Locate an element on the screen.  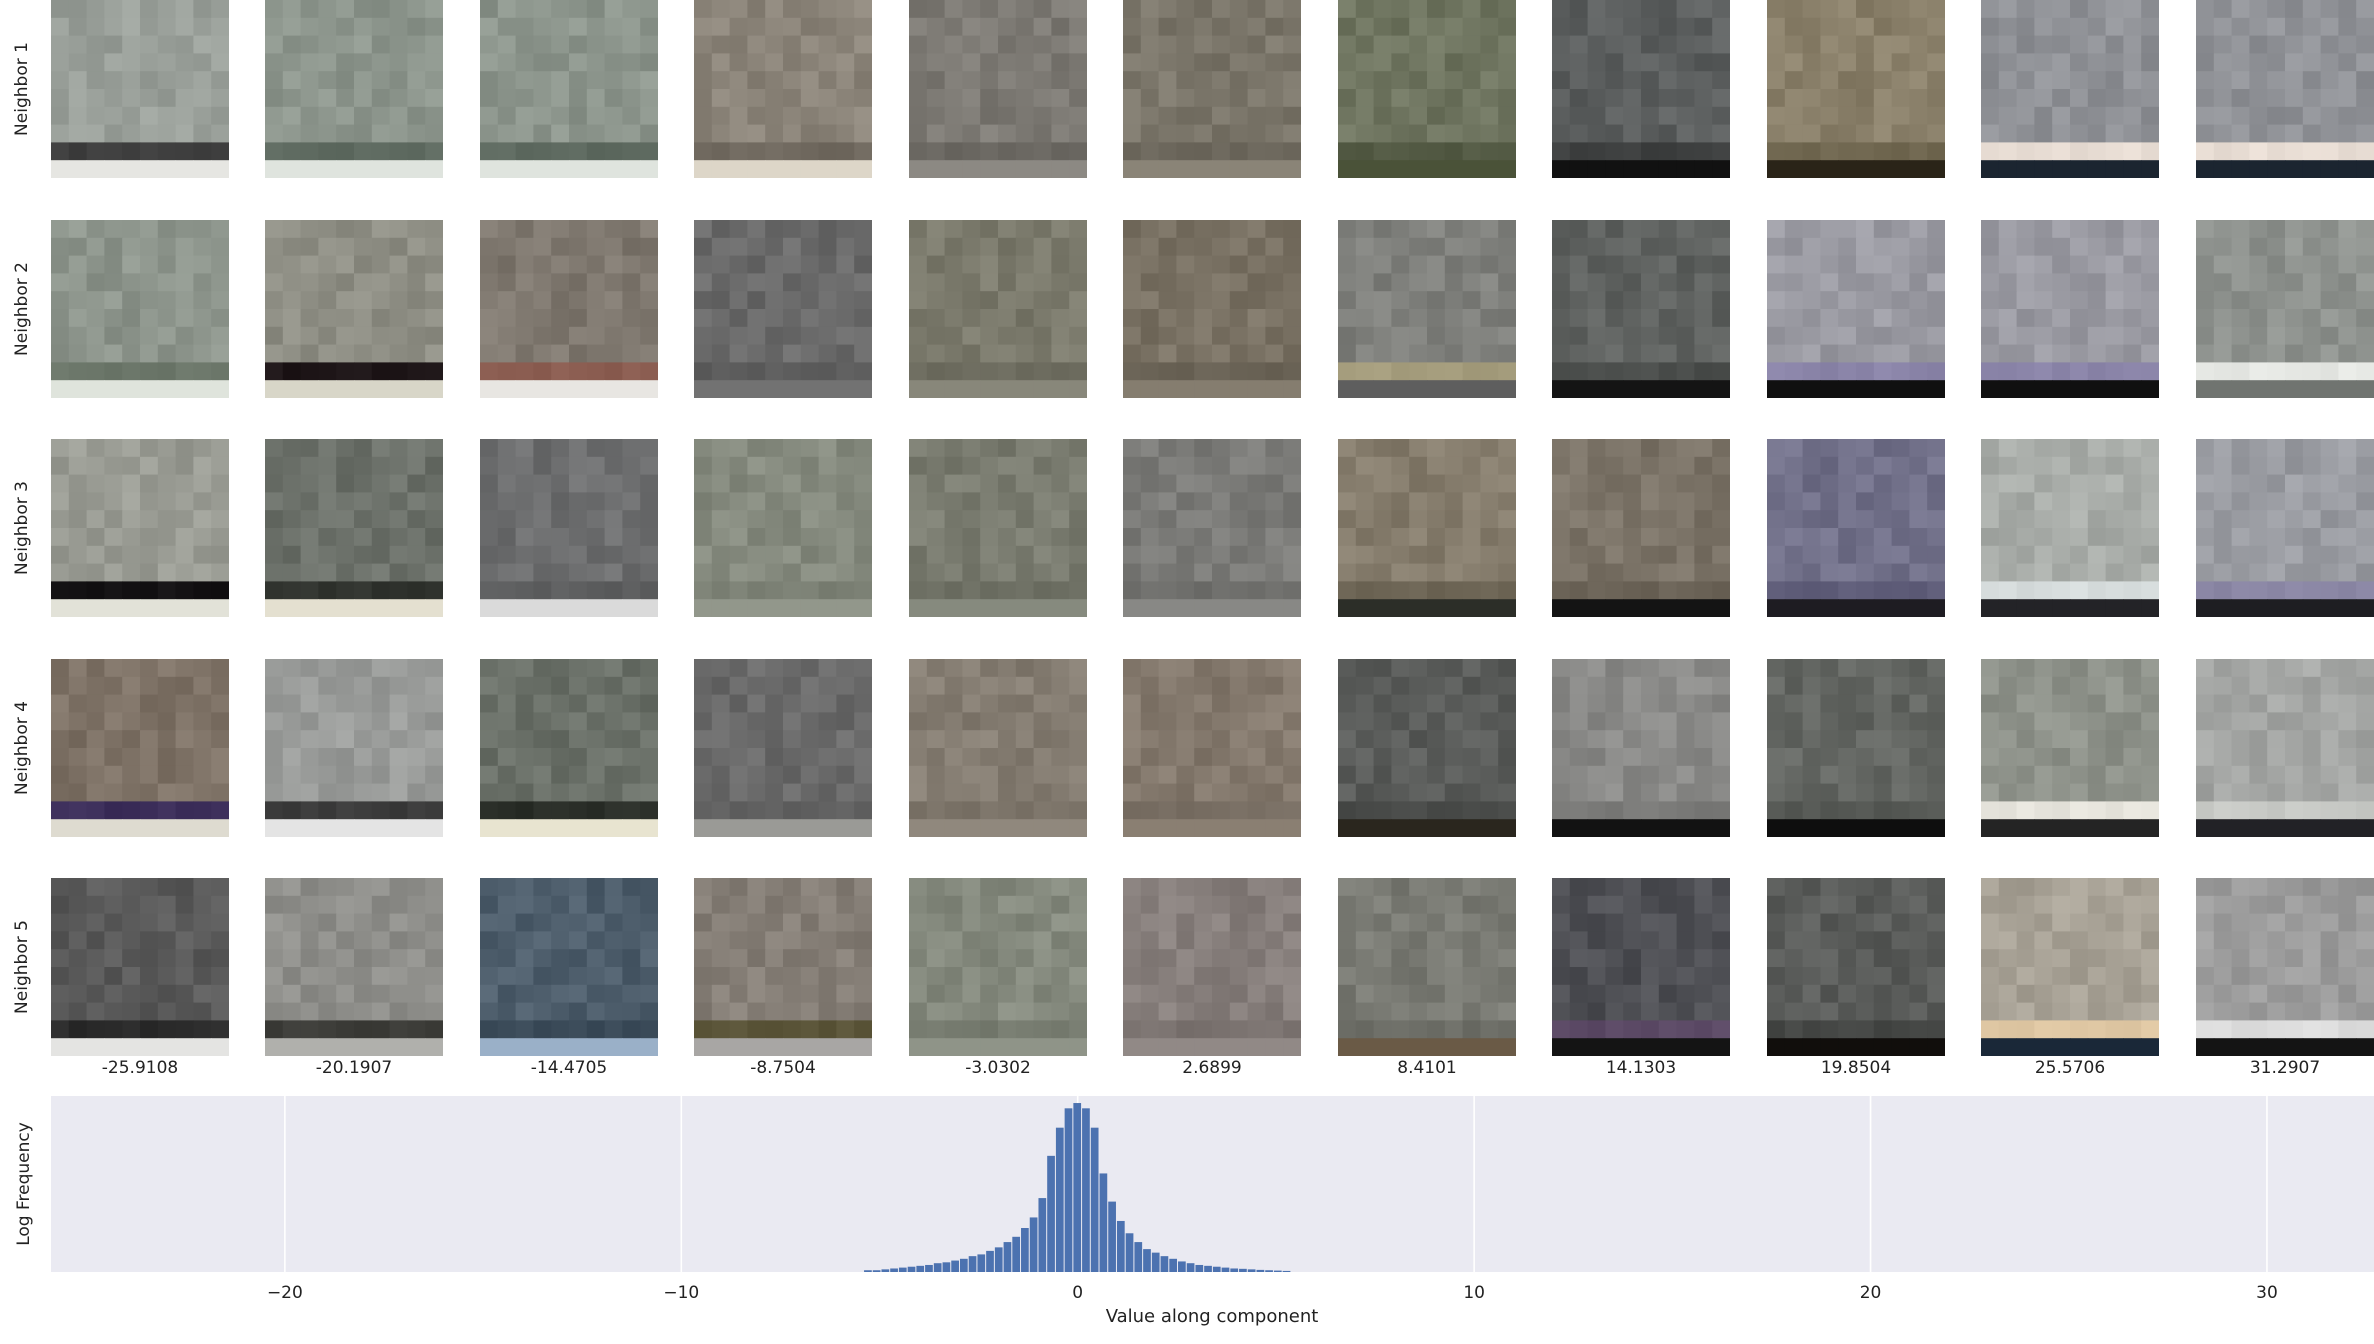
x-tick-label: −10 is located at coordinates (681, 1293).